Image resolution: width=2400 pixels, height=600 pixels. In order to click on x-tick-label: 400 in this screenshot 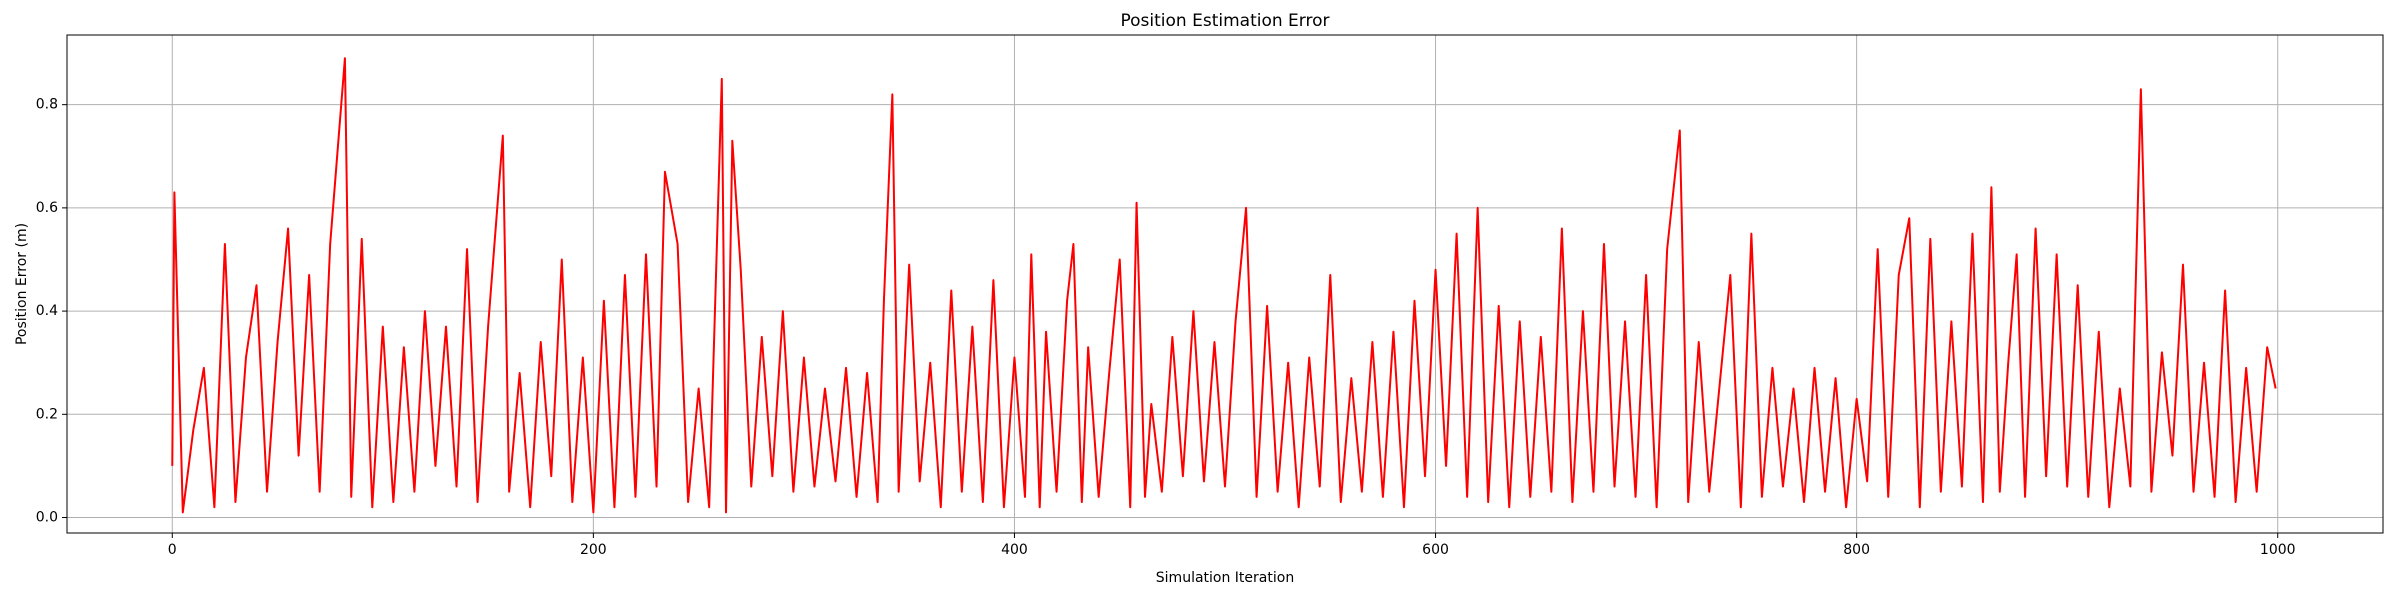, I will do `click(1014, 550)`.